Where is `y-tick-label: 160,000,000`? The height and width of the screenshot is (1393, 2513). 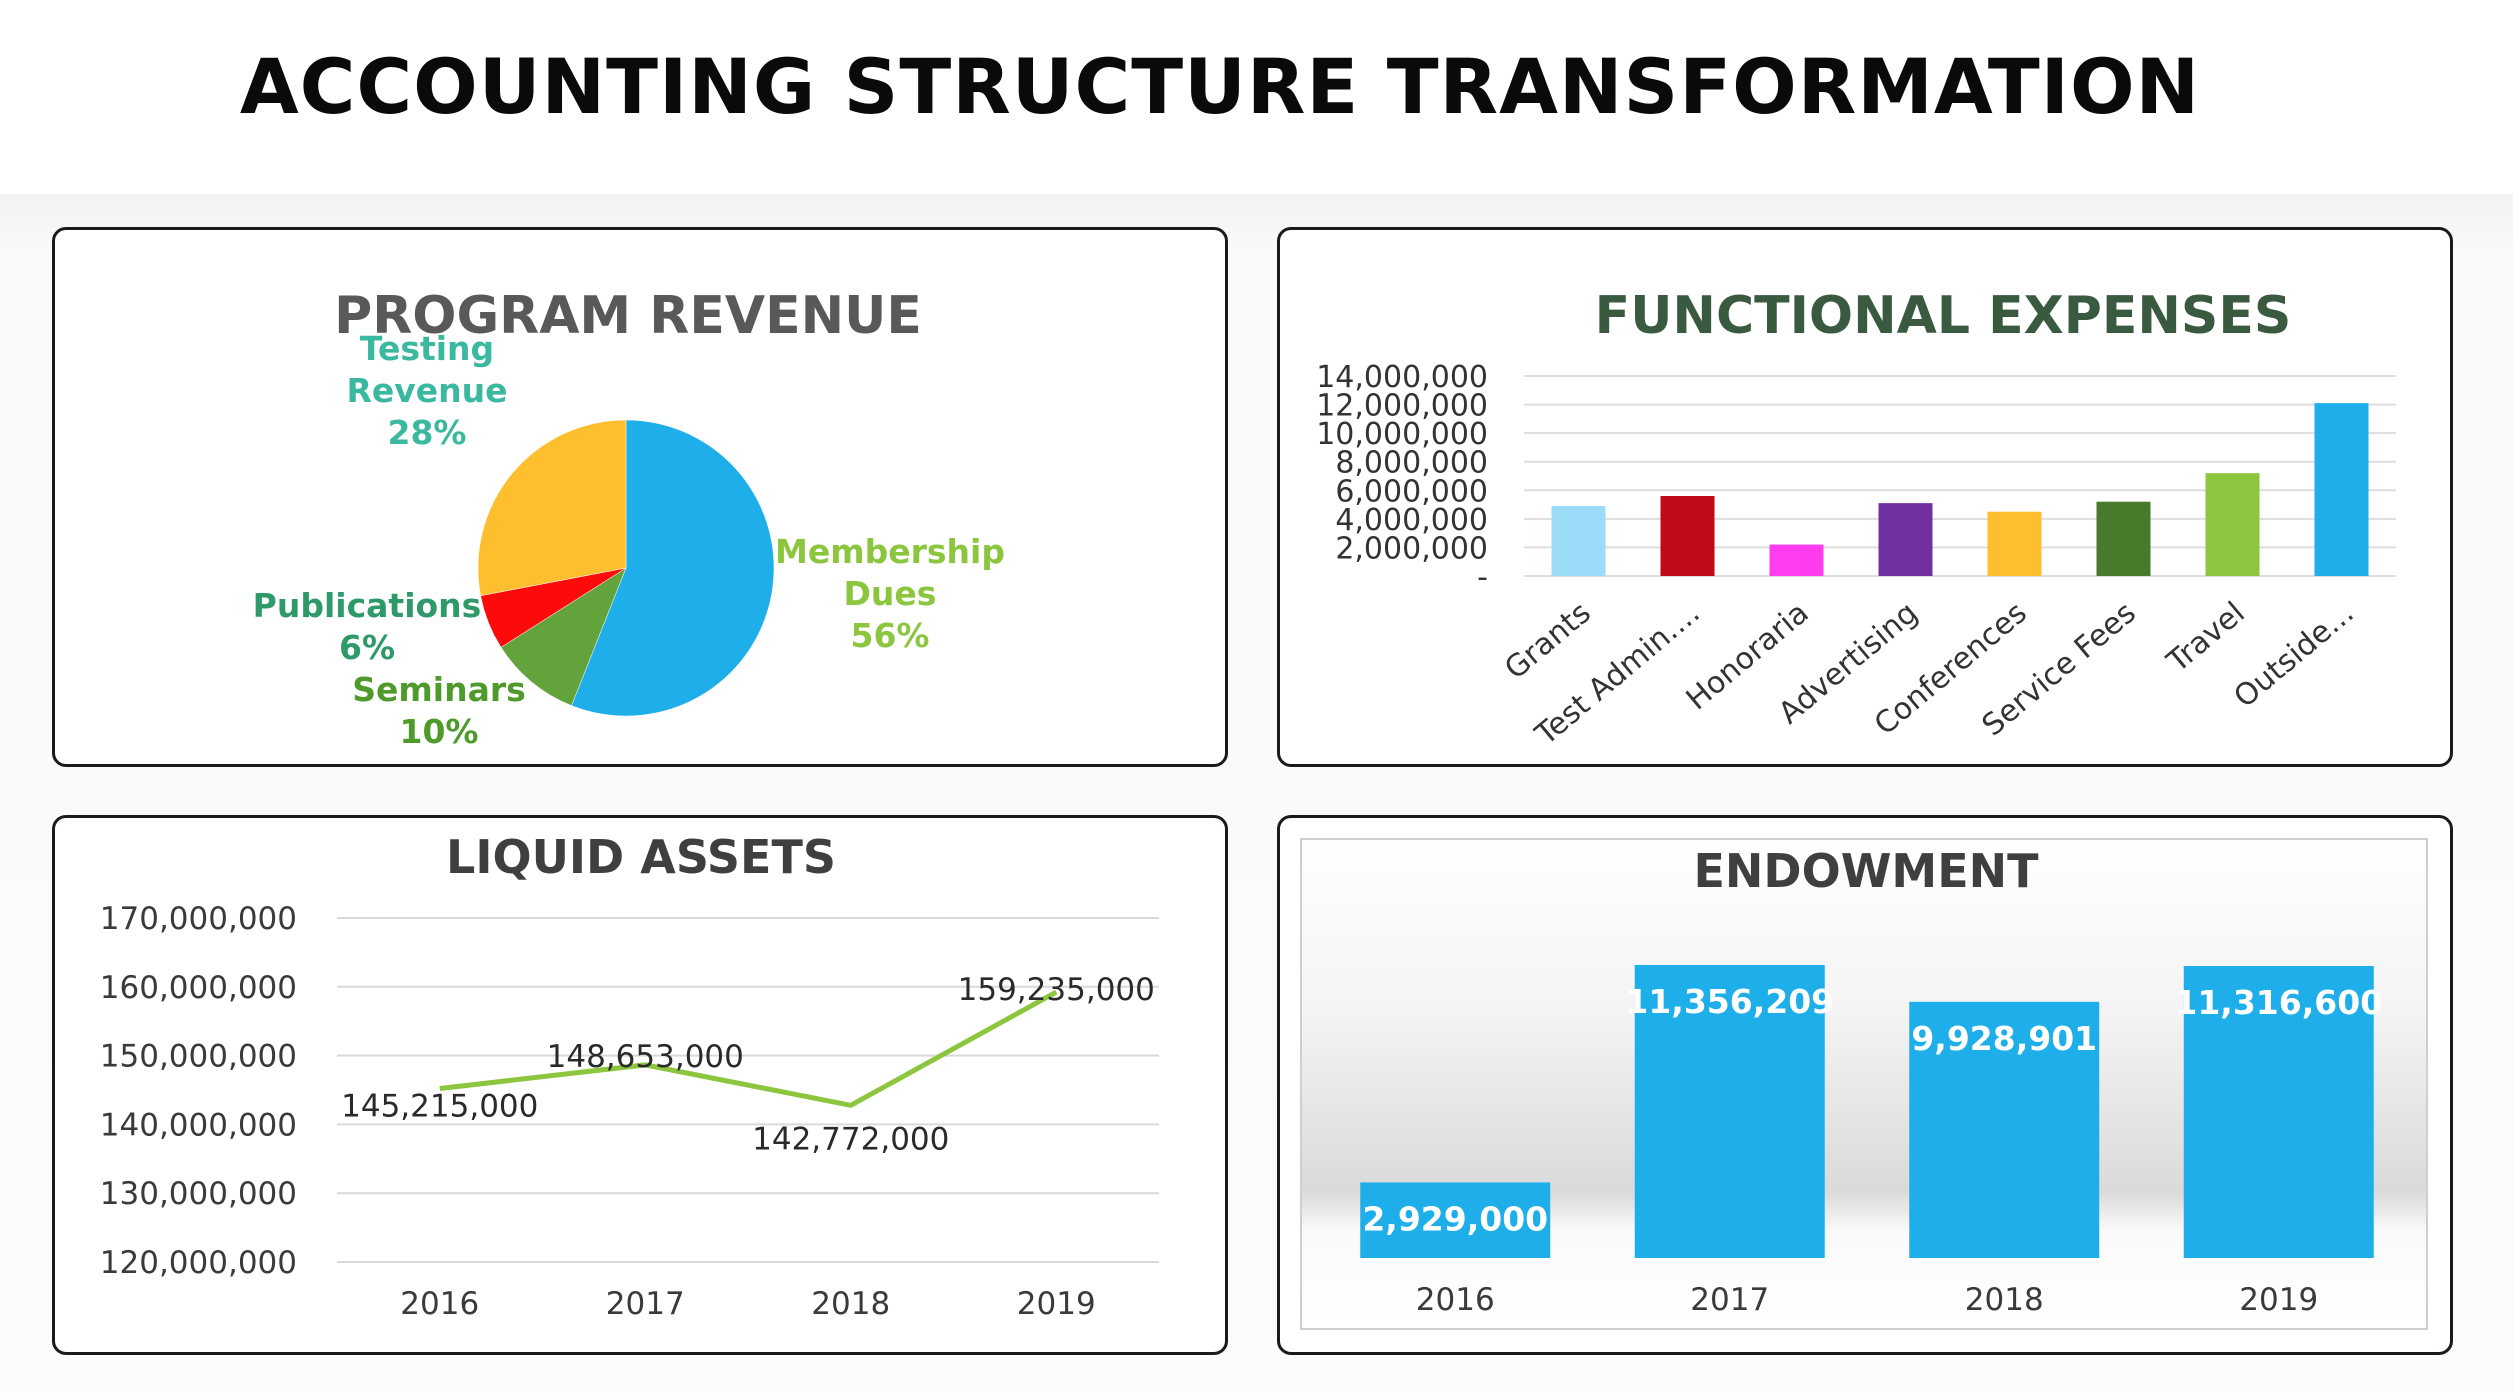 y-tick-label: 160,000,000 is located at coordinates (198, 988).